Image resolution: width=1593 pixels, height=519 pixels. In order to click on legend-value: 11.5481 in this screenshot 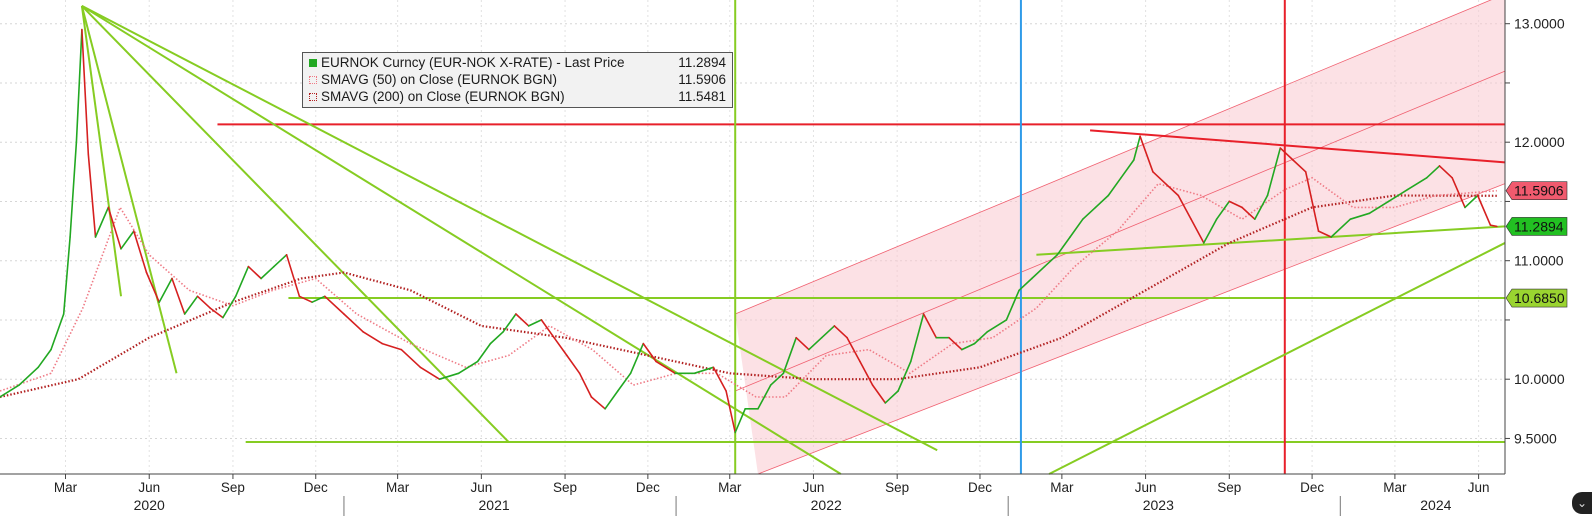, I will do `click(702, 96)`.